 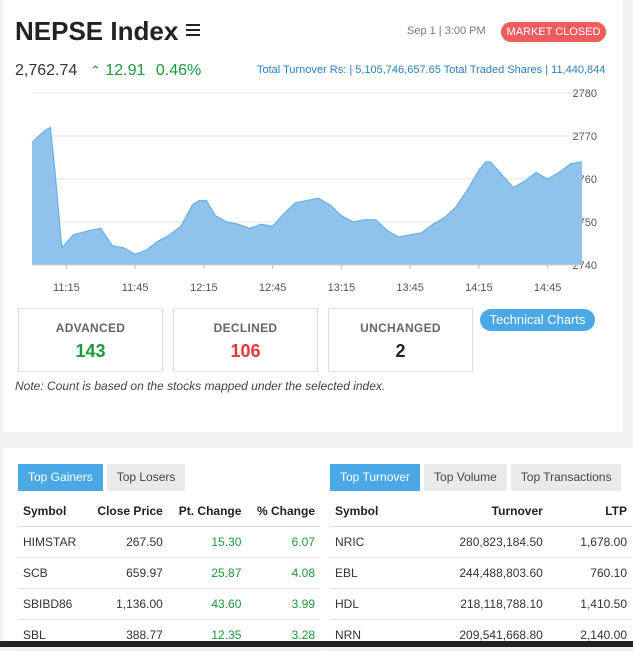 What do you see at coordinates (125, 70) in the screenshot?
I see `point-change: 12.91` at bounding box center [125, 70].